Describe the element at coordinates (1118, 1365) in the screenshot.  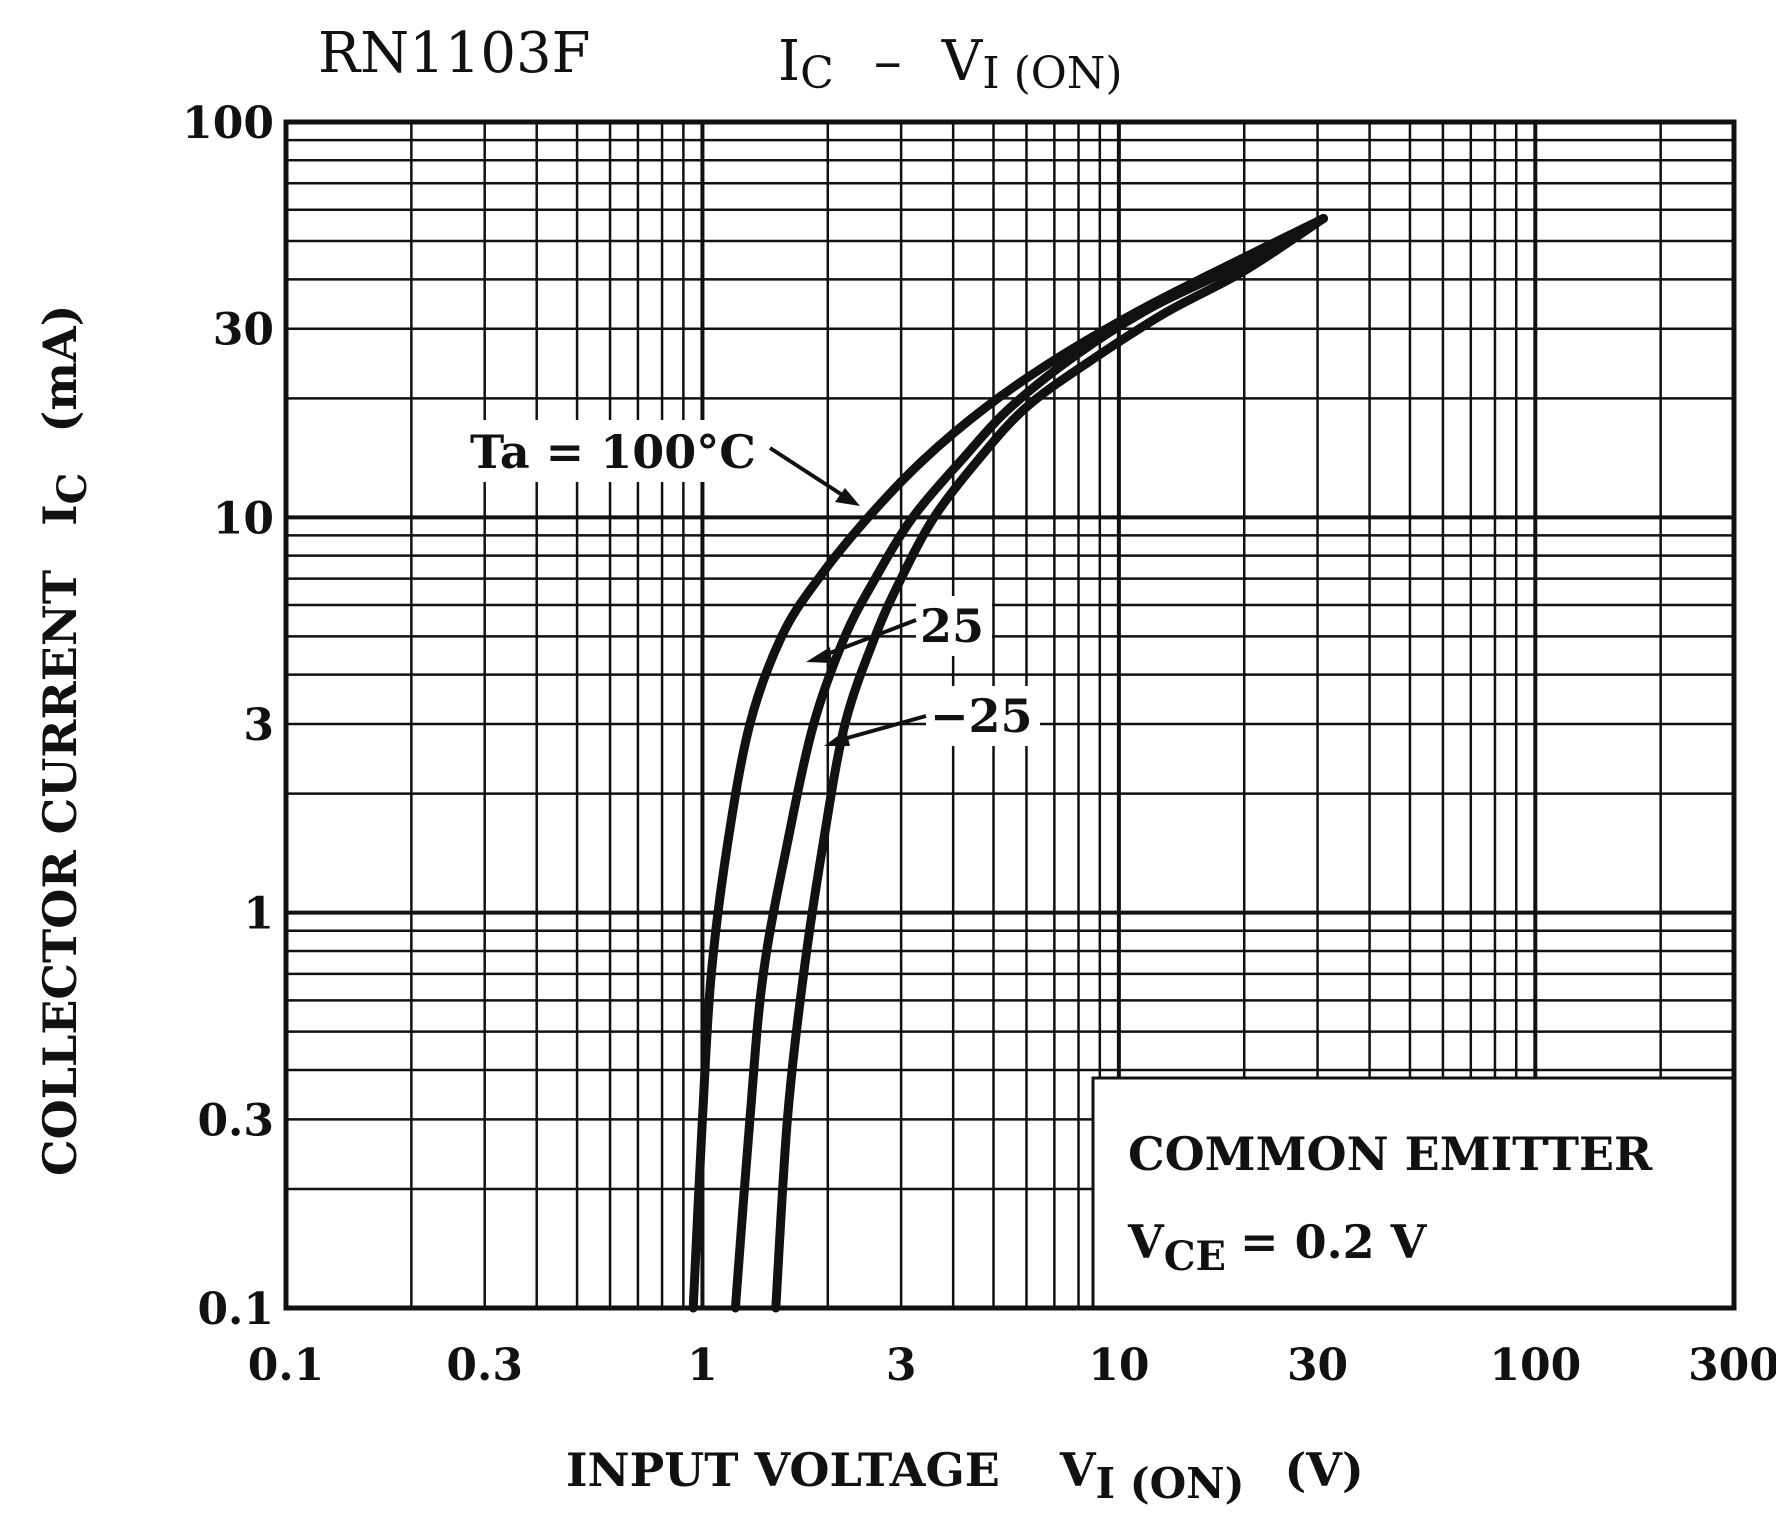
I see `x-tick-label: 10` at that location.